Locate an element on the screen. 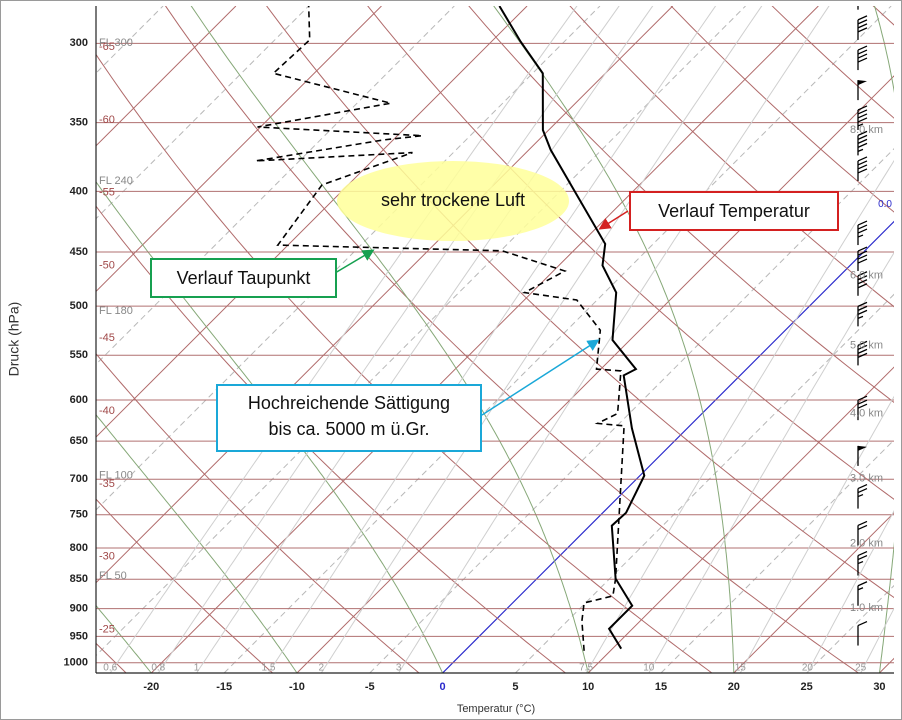  x-tick-label: -20 is located at coordinates (151, 687).